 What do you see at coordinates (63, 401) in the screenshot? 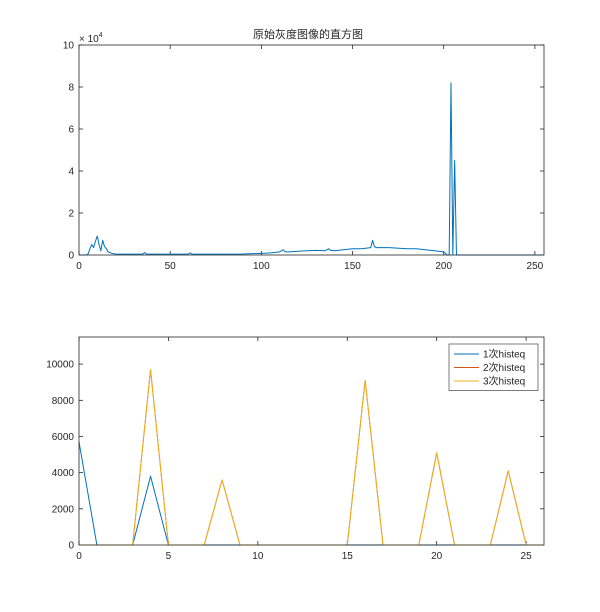
I see `y-tick-label: 8000` at bounding box center [63, 401].